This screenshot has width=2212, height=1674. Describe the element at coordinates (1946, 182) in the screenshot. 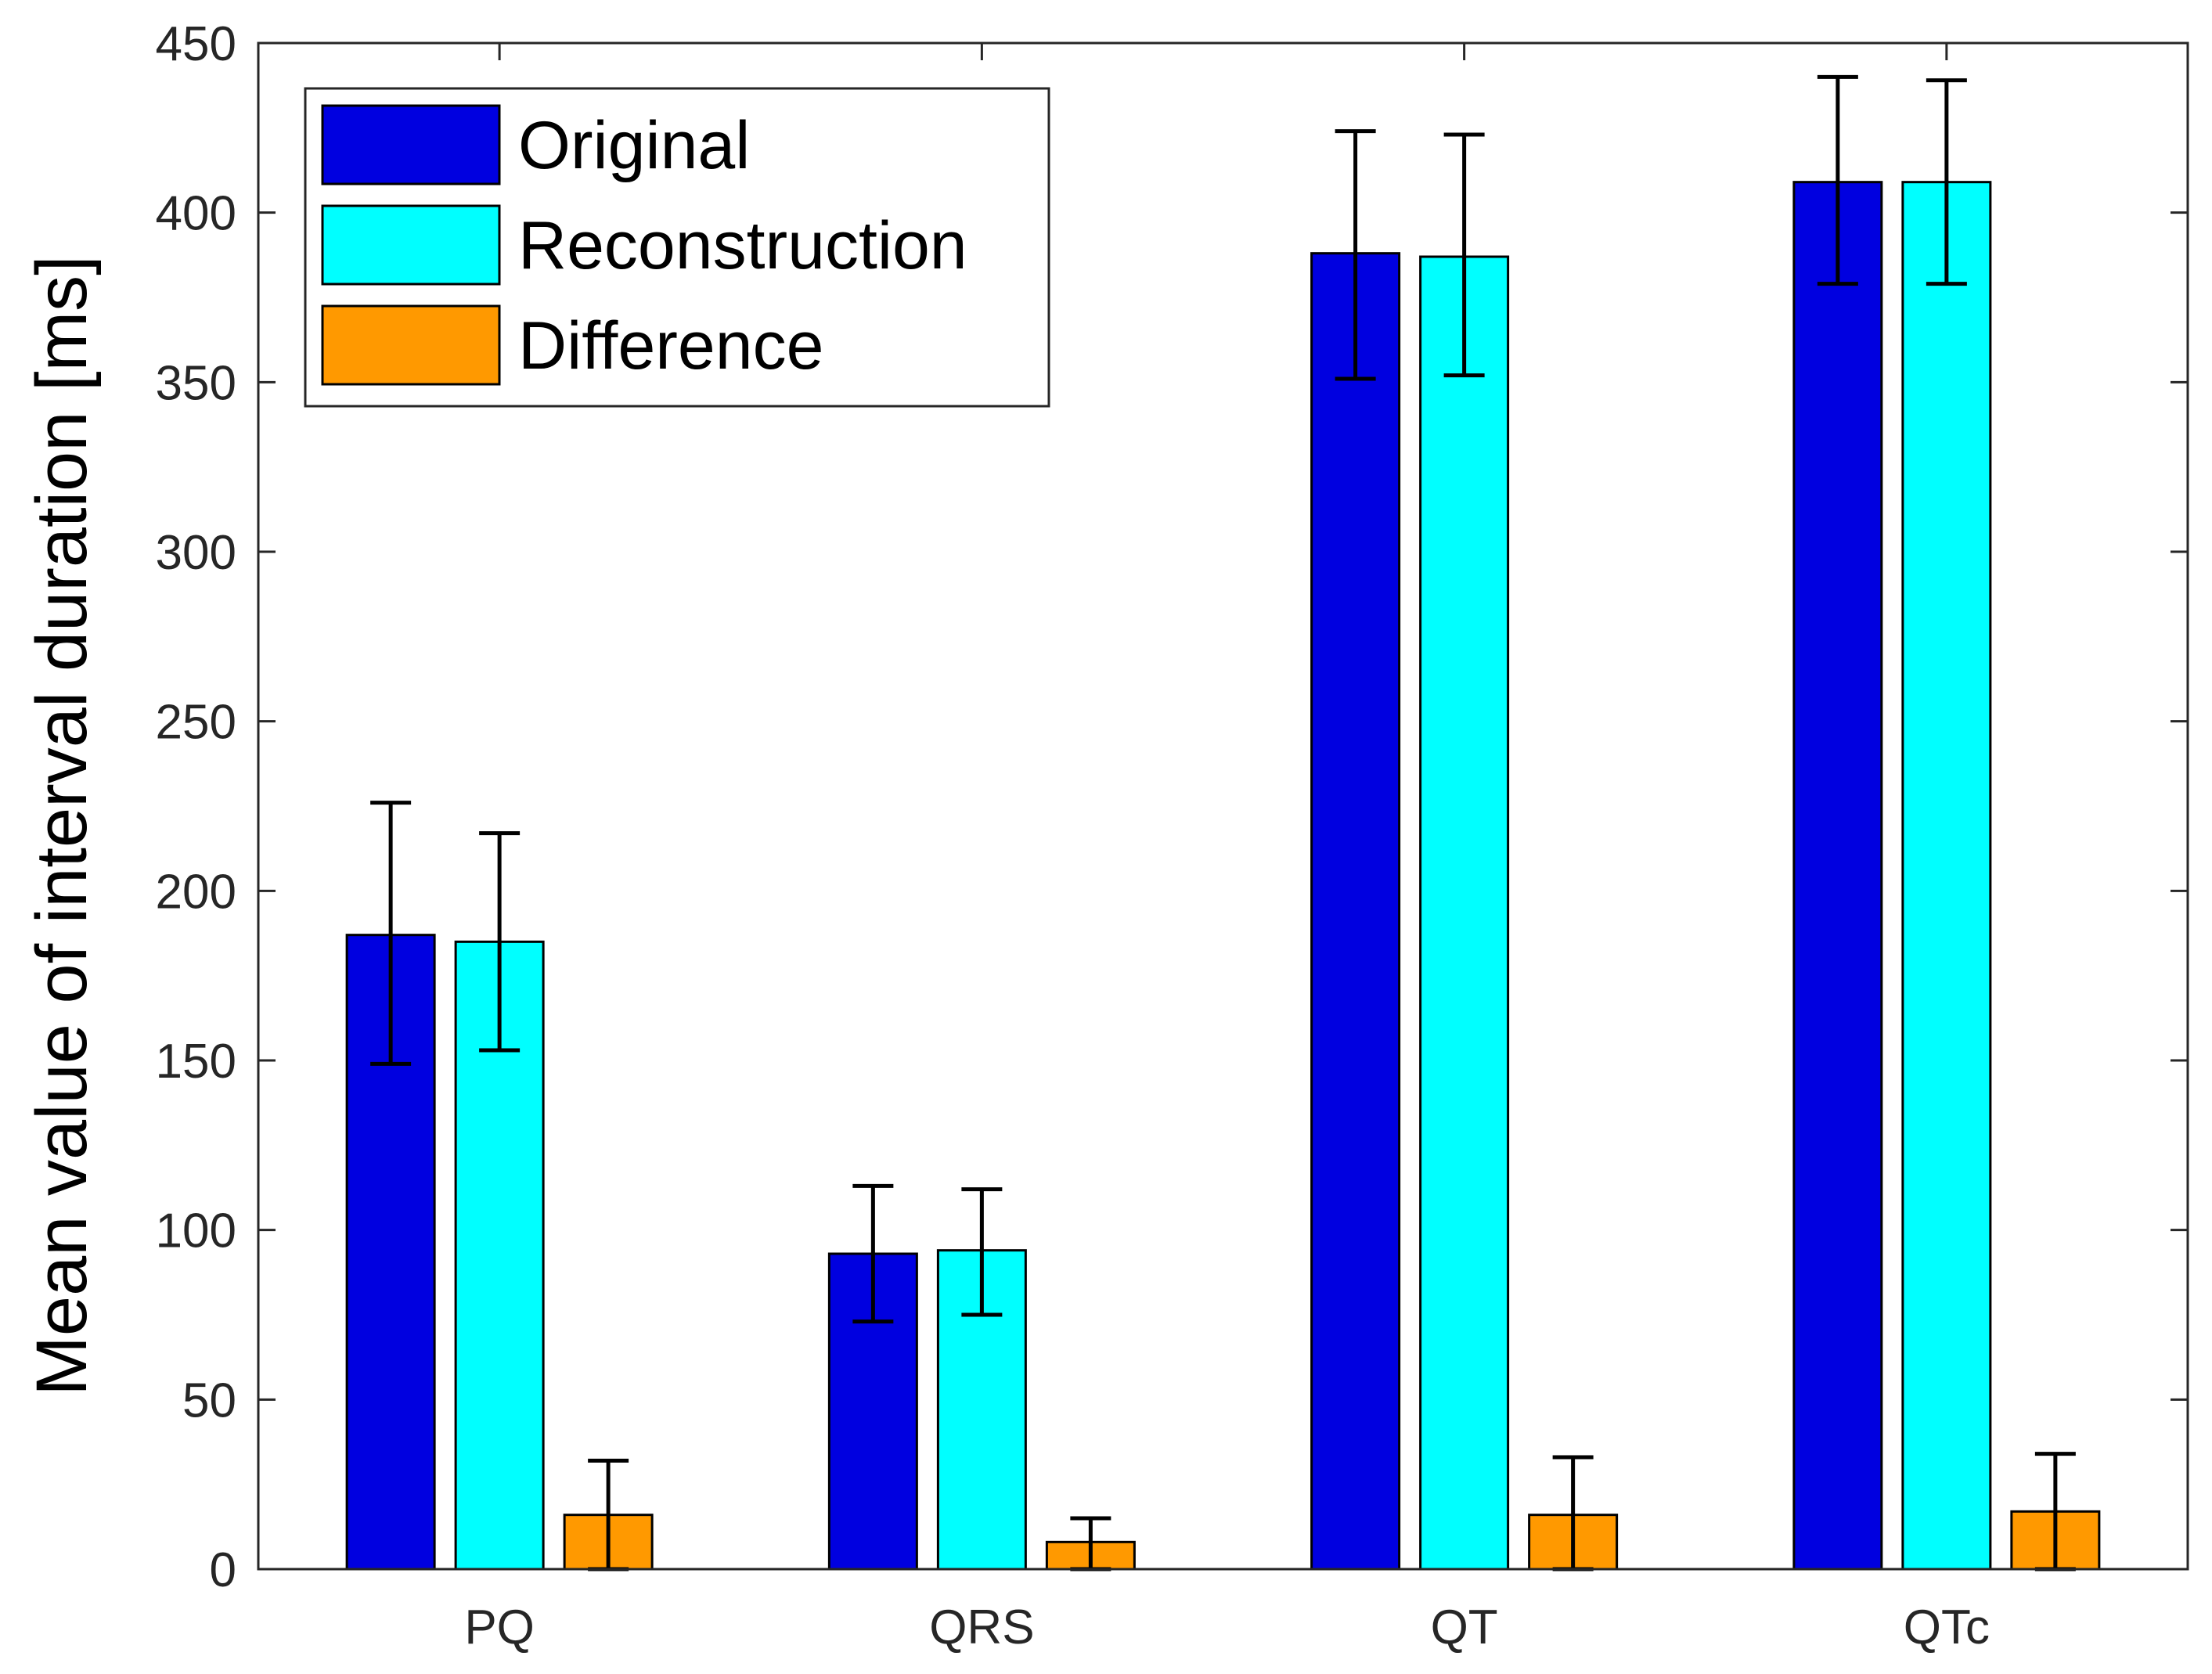

I see `errorbar-reconstruction-qtc` at that location.